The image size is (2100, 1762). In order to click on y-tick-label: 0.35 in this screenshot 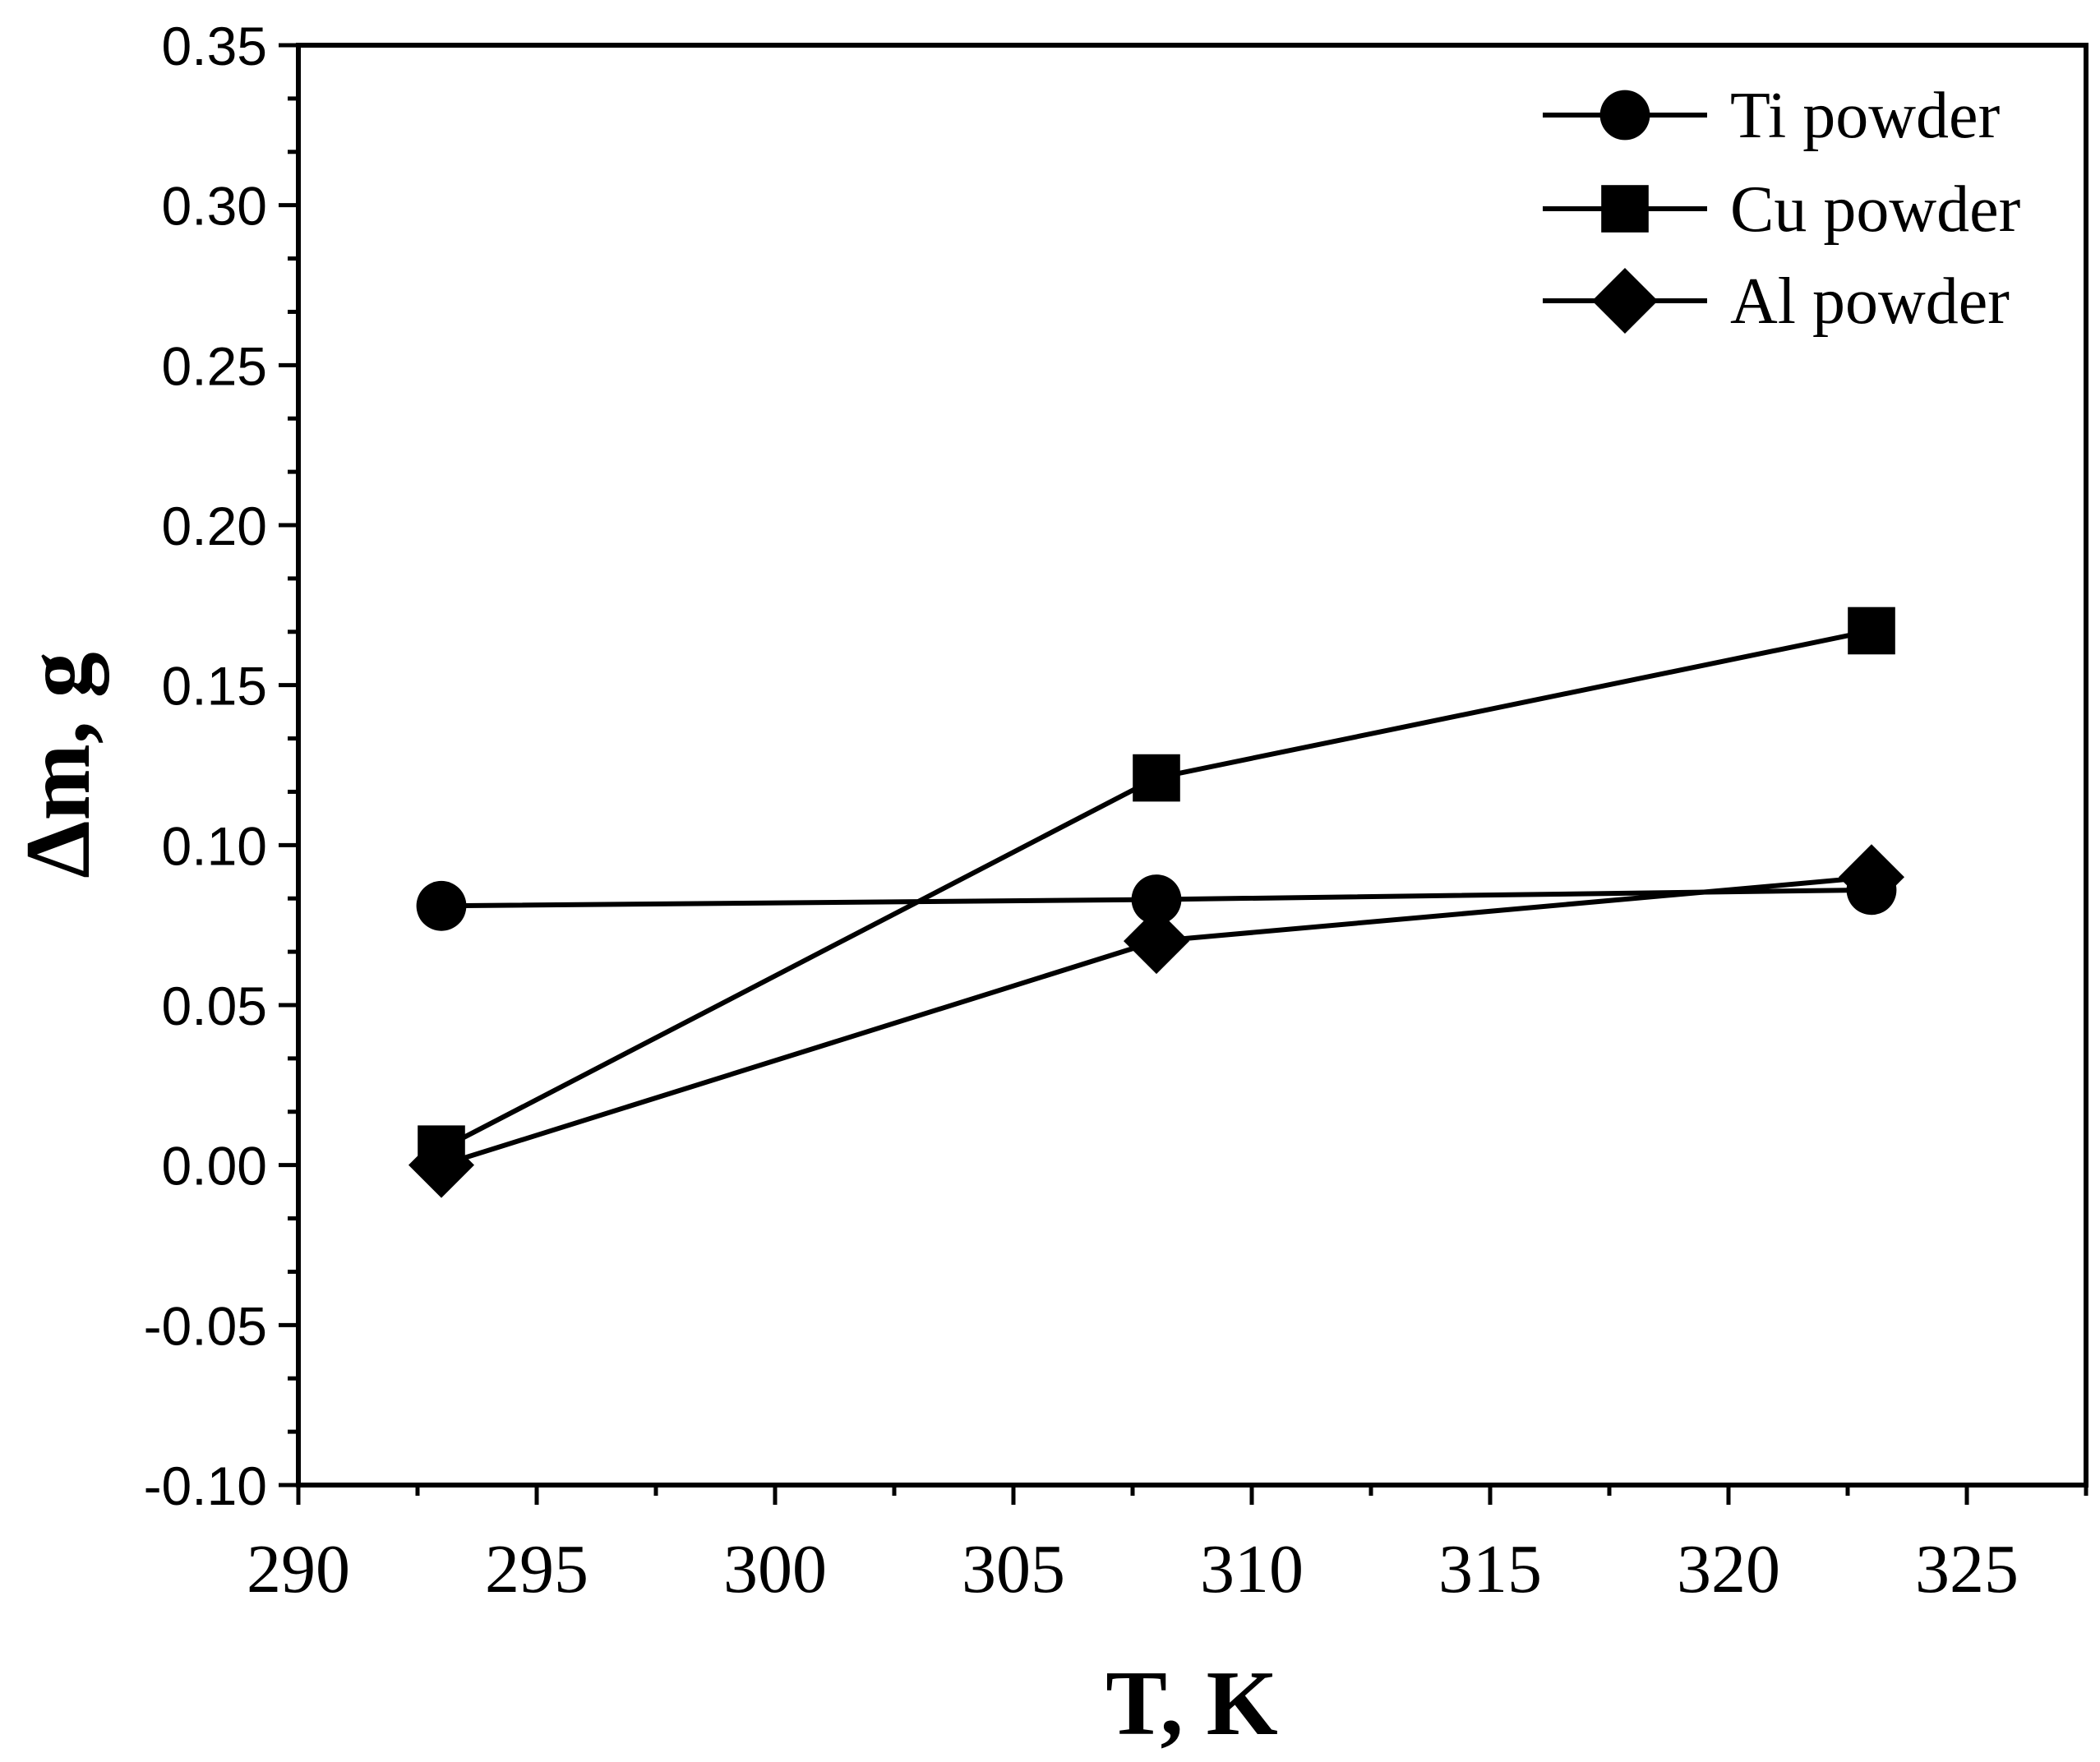, I will do `click(214, 46)`.